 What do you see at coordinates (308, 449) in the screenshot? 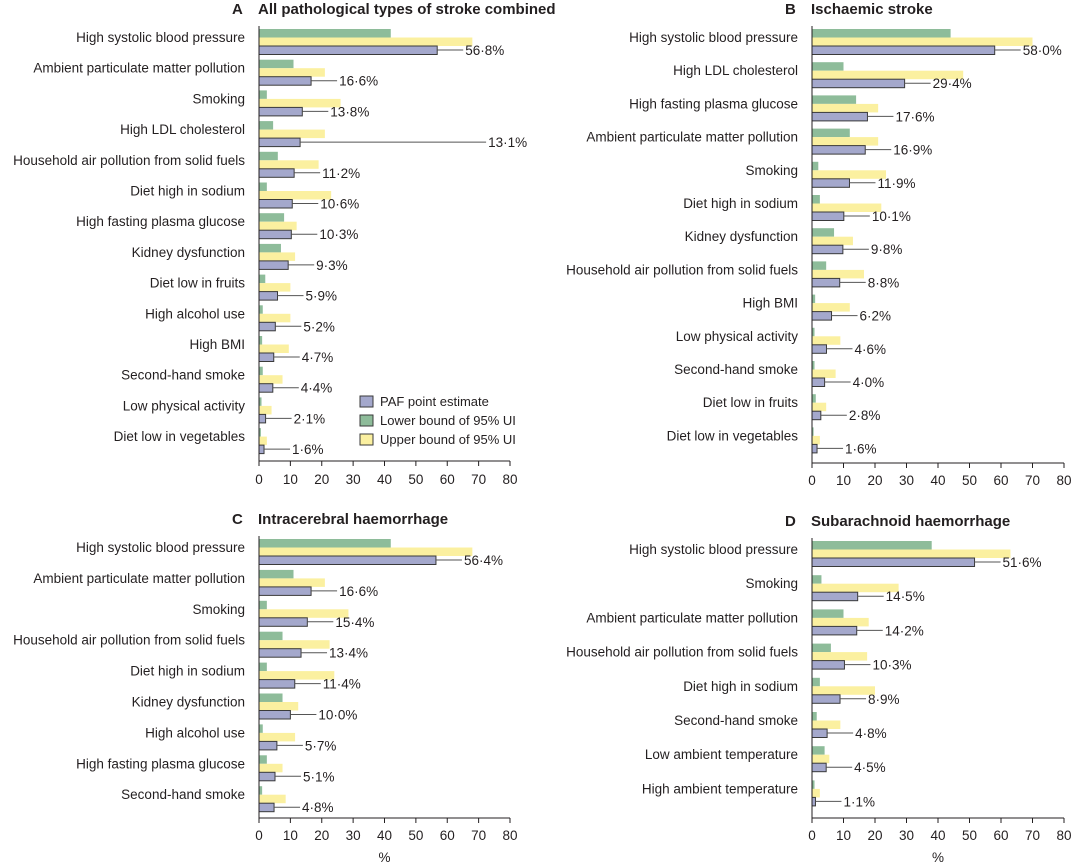
I see `panel-a-value-label: 1·6%` at bounding box center [308, 449].